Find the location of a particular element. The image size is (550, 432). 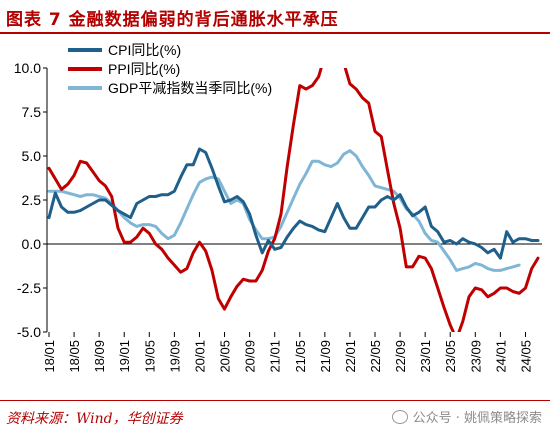

x-tick-label: 21/01 is located at coordinates (275, 356).